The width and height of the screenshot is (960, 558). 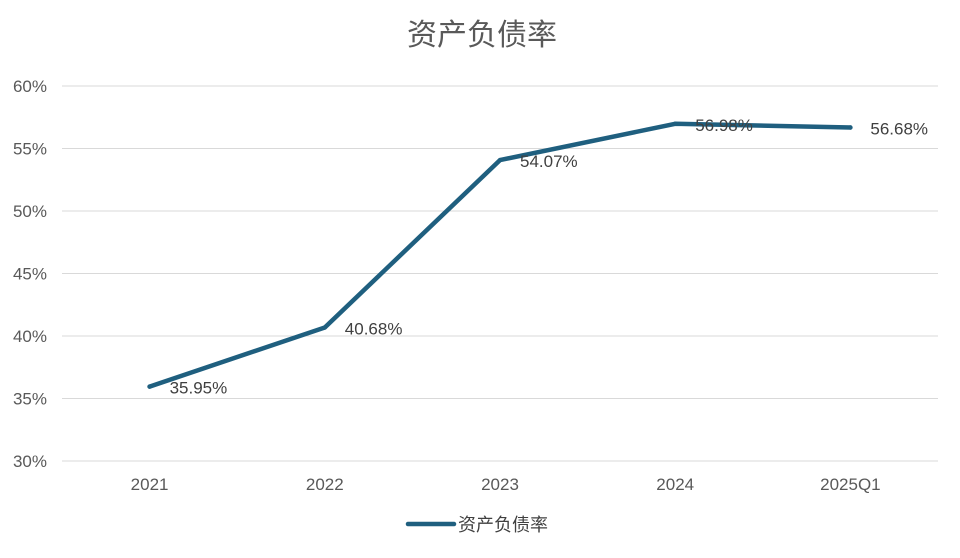 What do you see at coordinates (199, 388) in the screenshot?
I see `data-label: 35.95%` at bounding box center [199, 388].